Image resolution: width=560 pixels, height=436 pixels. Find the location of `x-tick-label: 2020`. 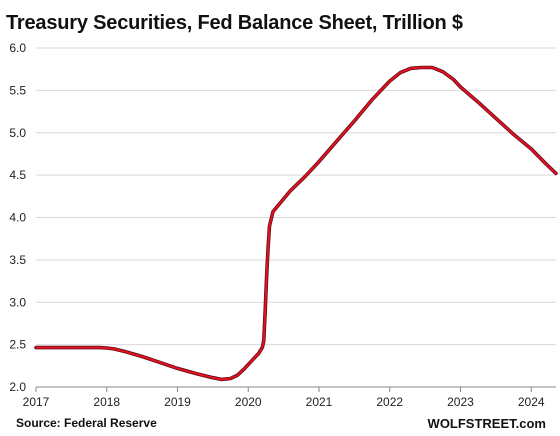

x-tick-label: 2020 is located at coordinates (248, 402).